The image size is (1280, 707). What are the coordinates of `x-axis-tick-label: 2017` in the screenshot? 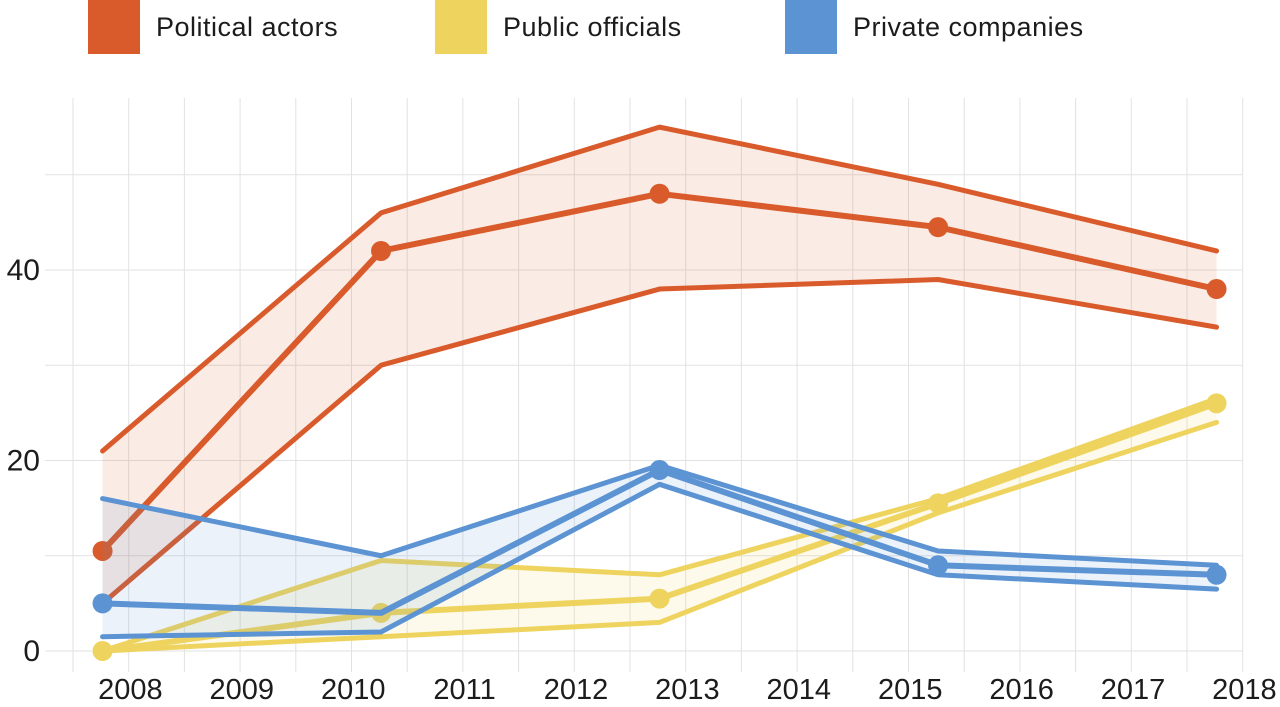 It's located at (1133, 690).